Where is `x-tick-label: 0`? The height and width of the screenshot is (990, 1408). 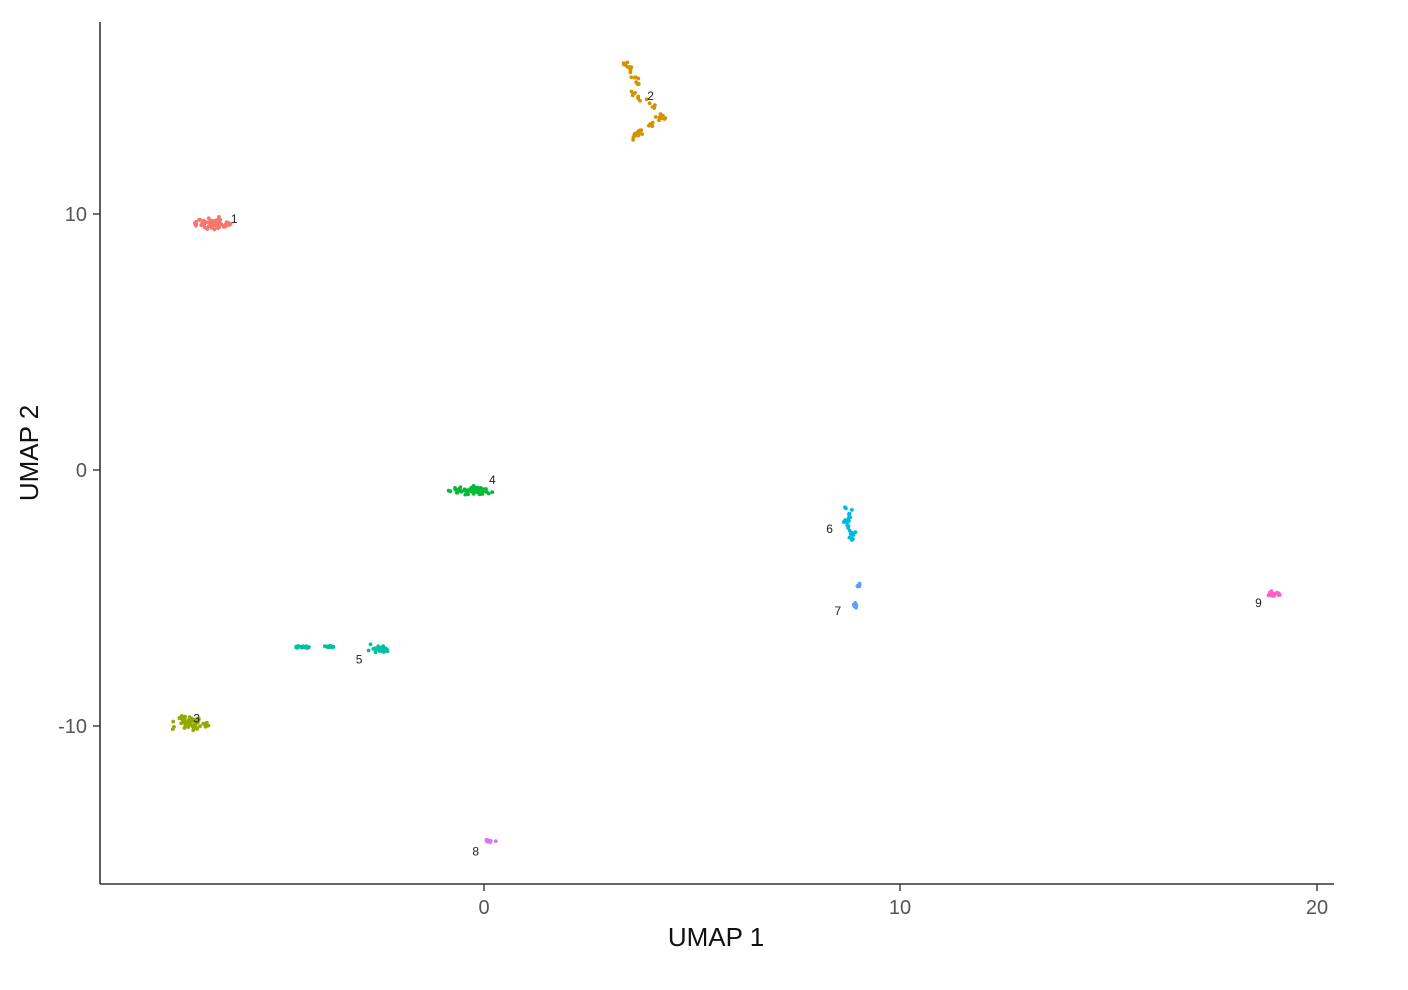 x-tick-label: 0 is located at coordinates (483, 908).